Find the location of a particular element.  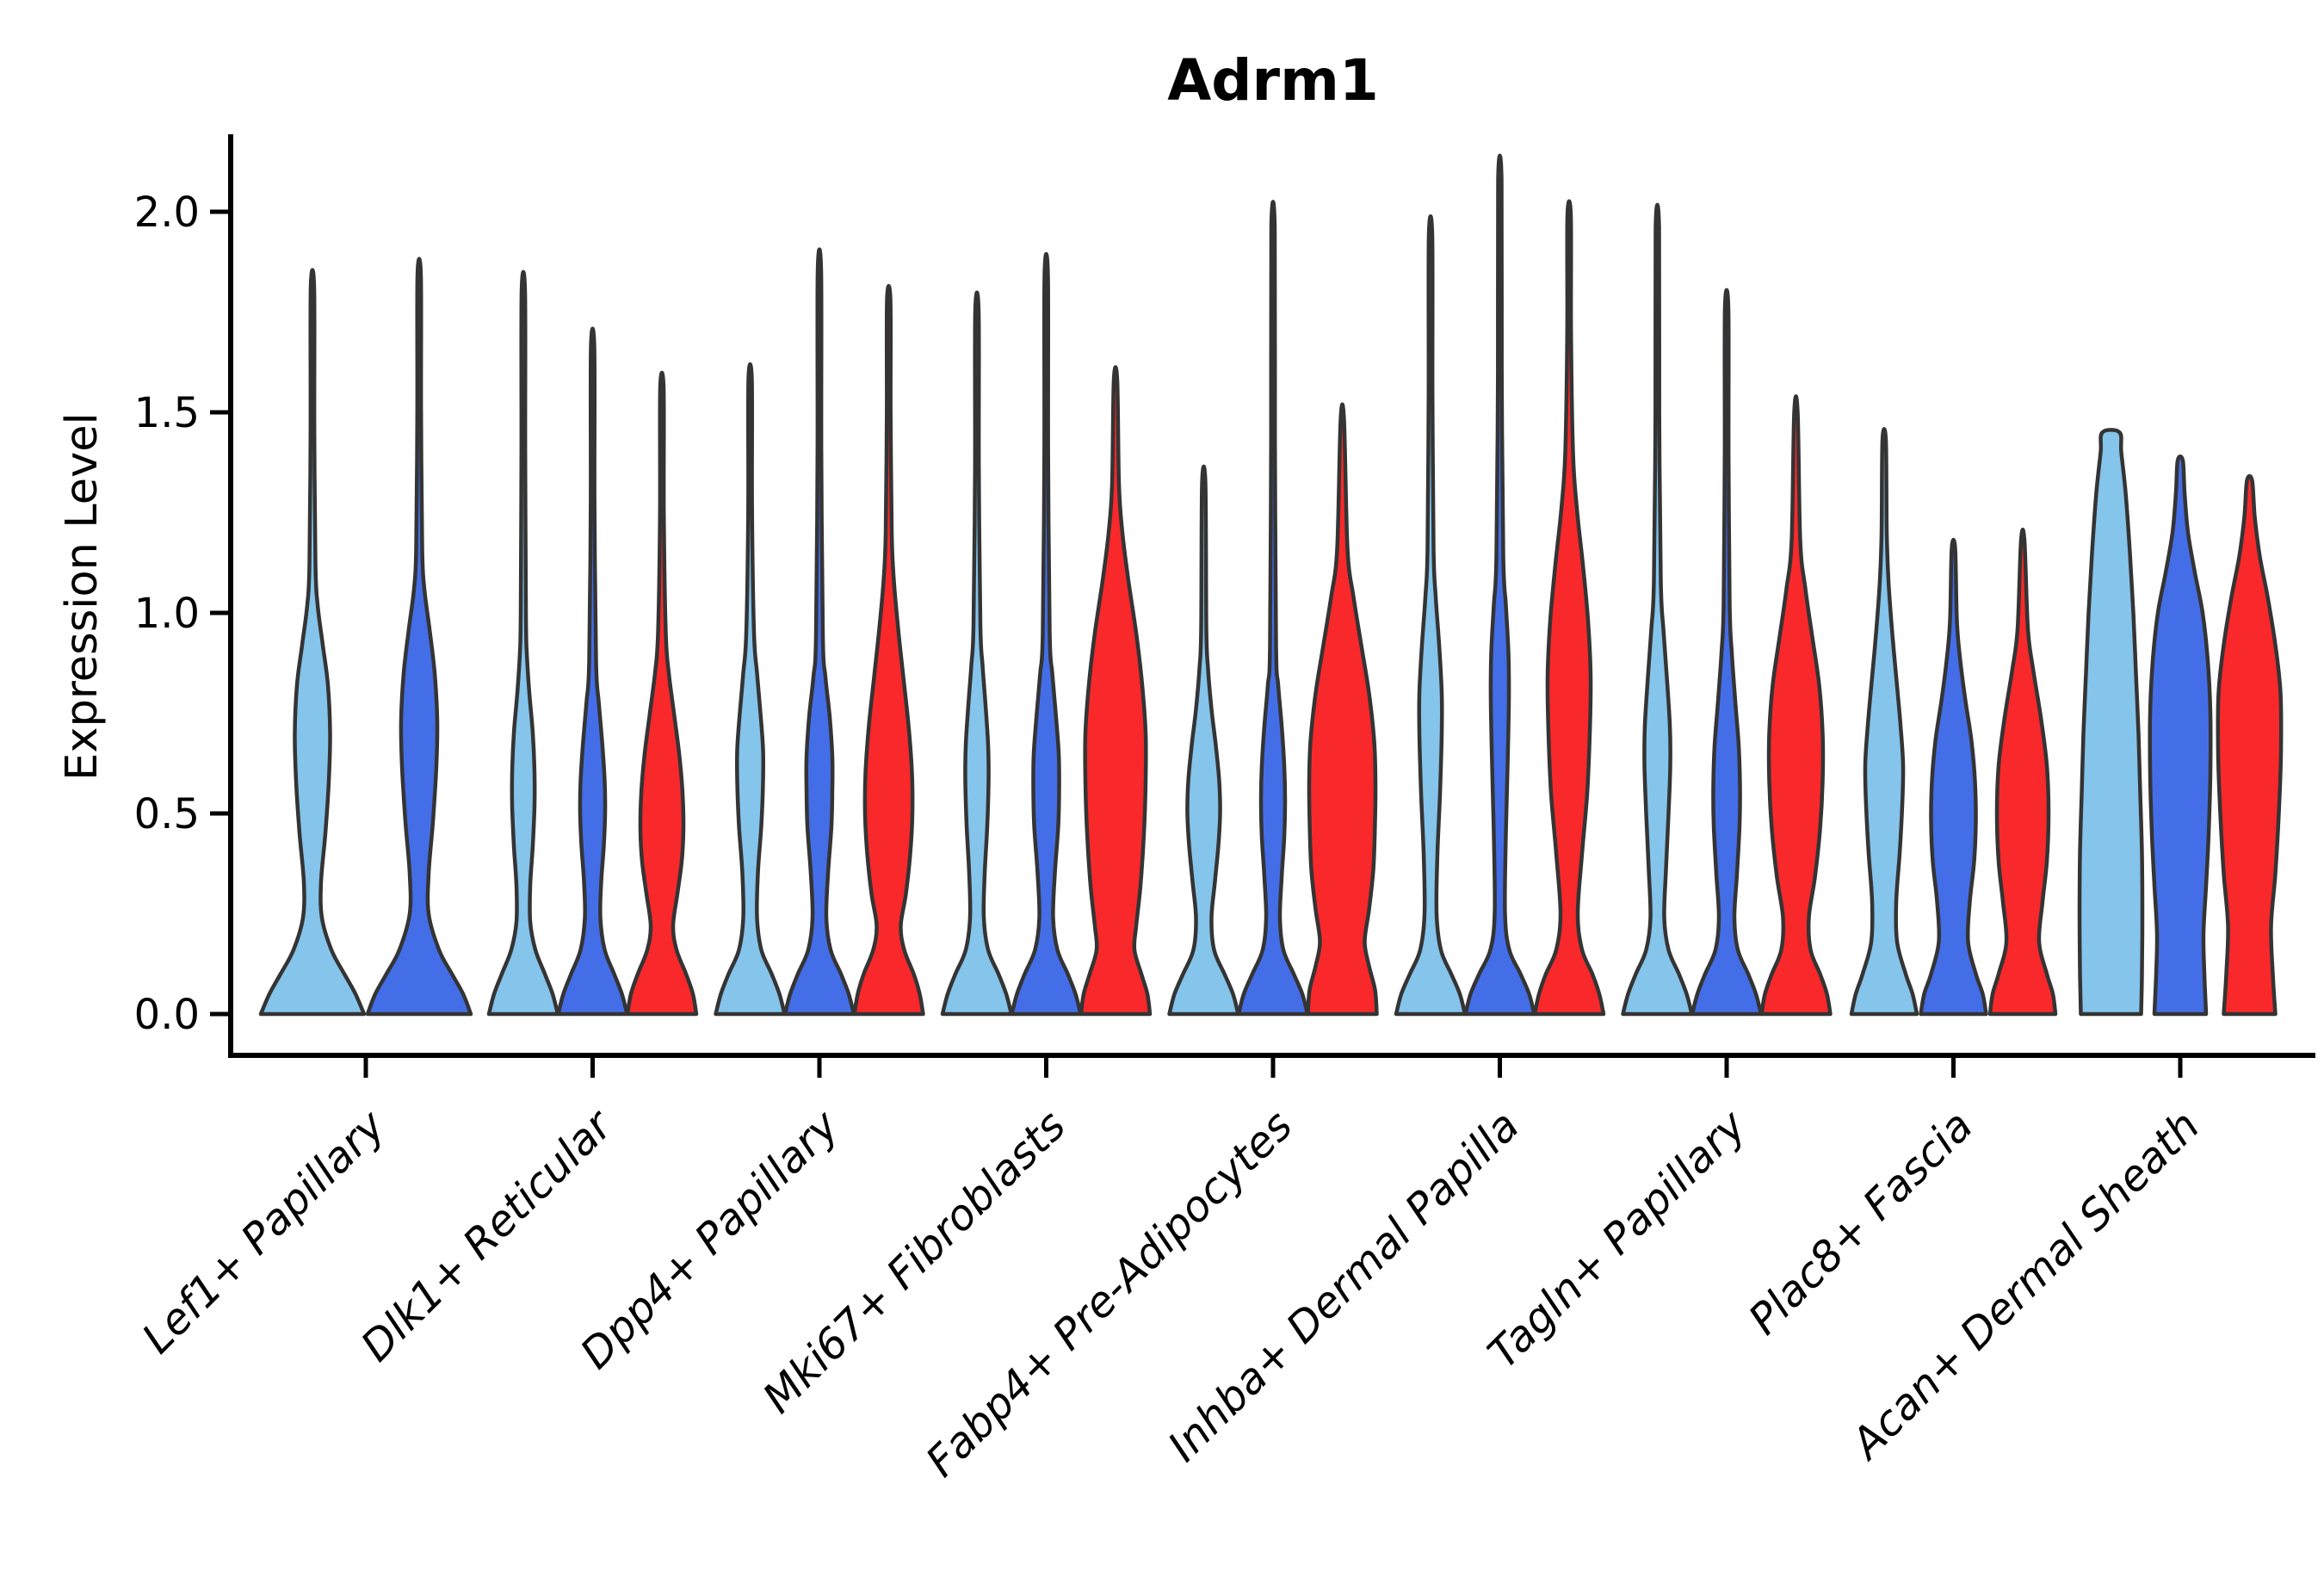

violin-3-red is located at coordinates (1116, 691).